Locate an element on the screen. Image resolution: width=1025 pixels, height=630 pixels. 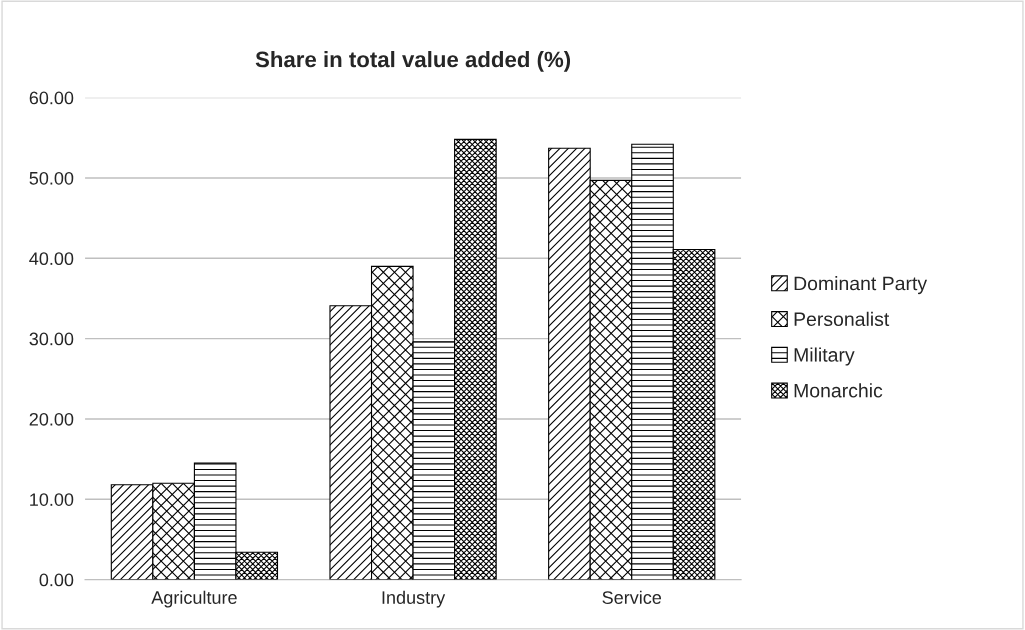
legend-label: Monarchic is located at coordinates (838, 390).